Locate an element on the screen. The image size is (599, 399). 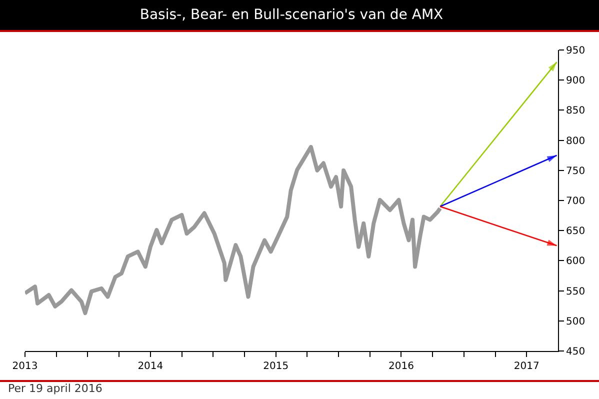
x-tick-label: 2014 is located at coordinates (151, 366).